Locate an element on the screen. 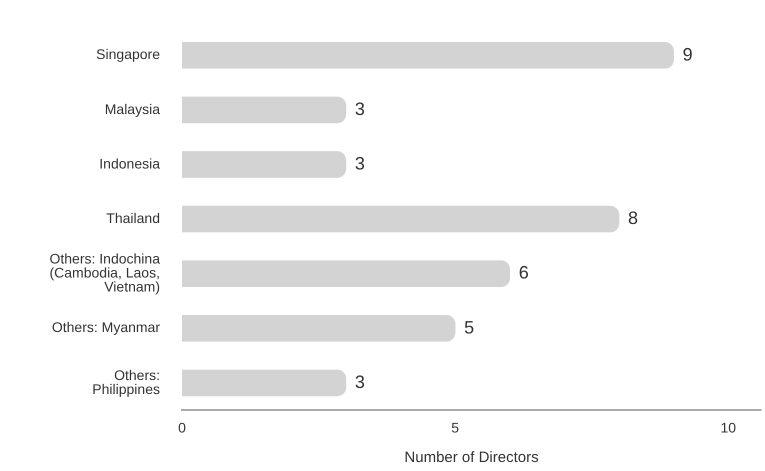 The width and height of the screenshot is (765, 471). data-label: 8 is located at coordinates (633, 218).